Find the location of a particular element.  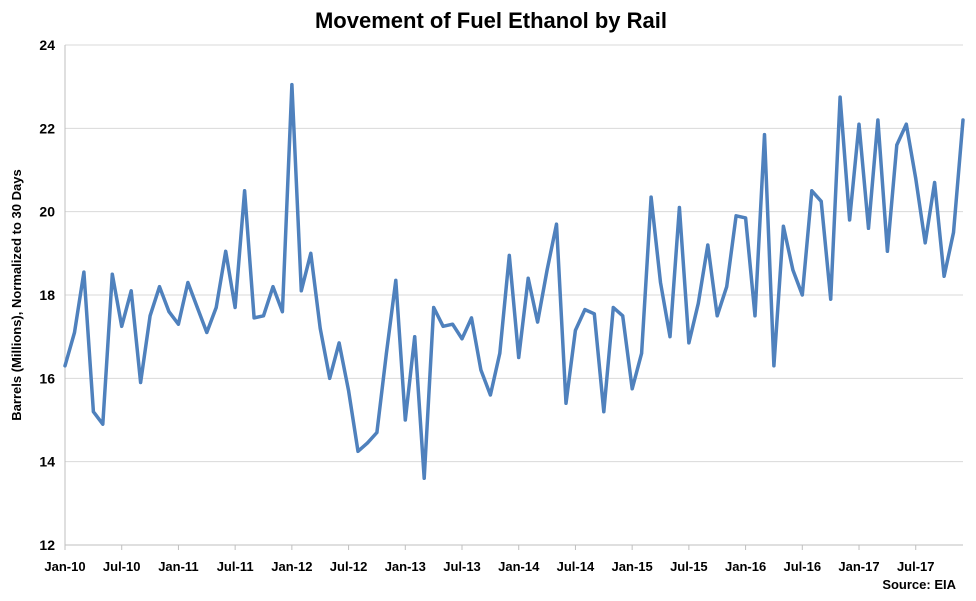

chart-title: Movement of Fuel Ethanol by Rail is located at coordinates (491, 20).